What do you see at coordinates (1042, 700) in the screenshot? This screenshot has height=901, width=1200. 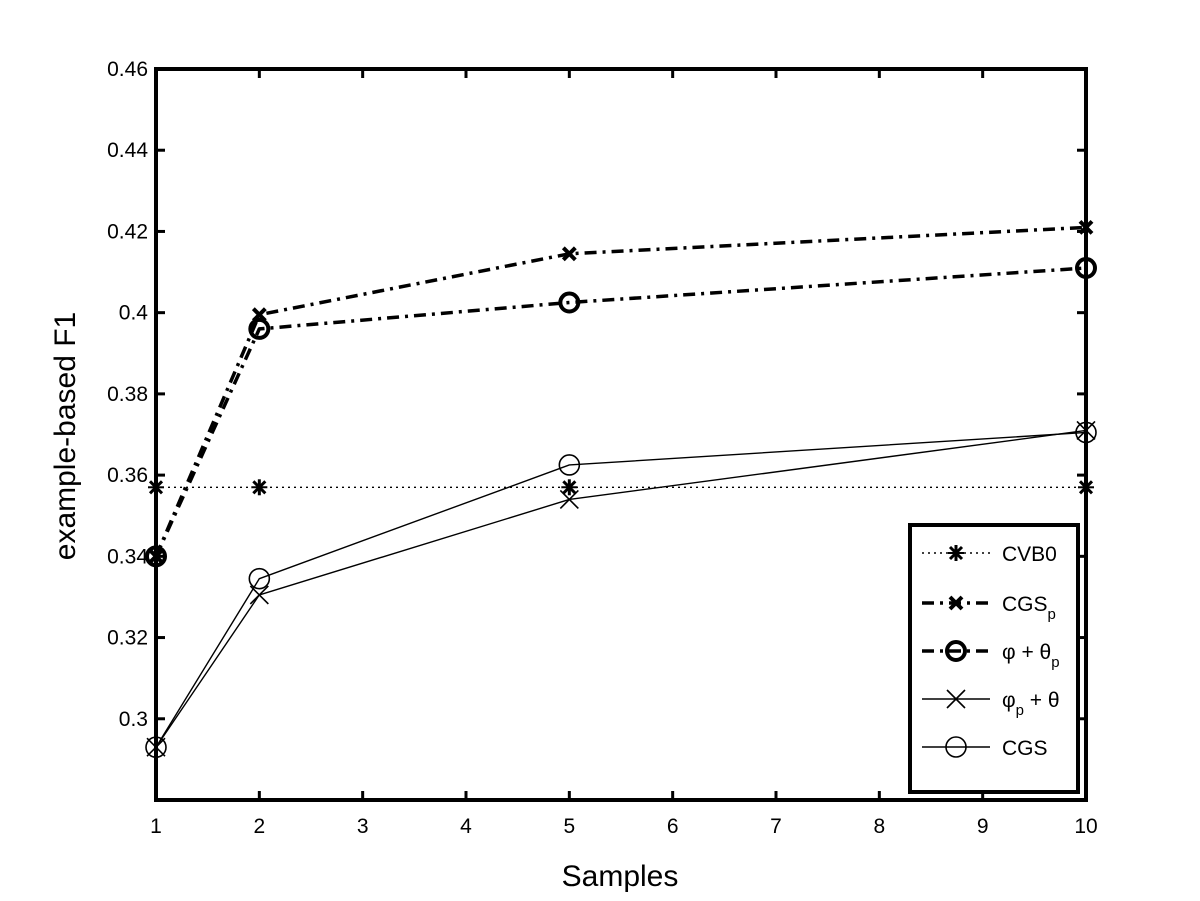 I see `legend-label-tail: + θ` at bounding box center [1042, 700].